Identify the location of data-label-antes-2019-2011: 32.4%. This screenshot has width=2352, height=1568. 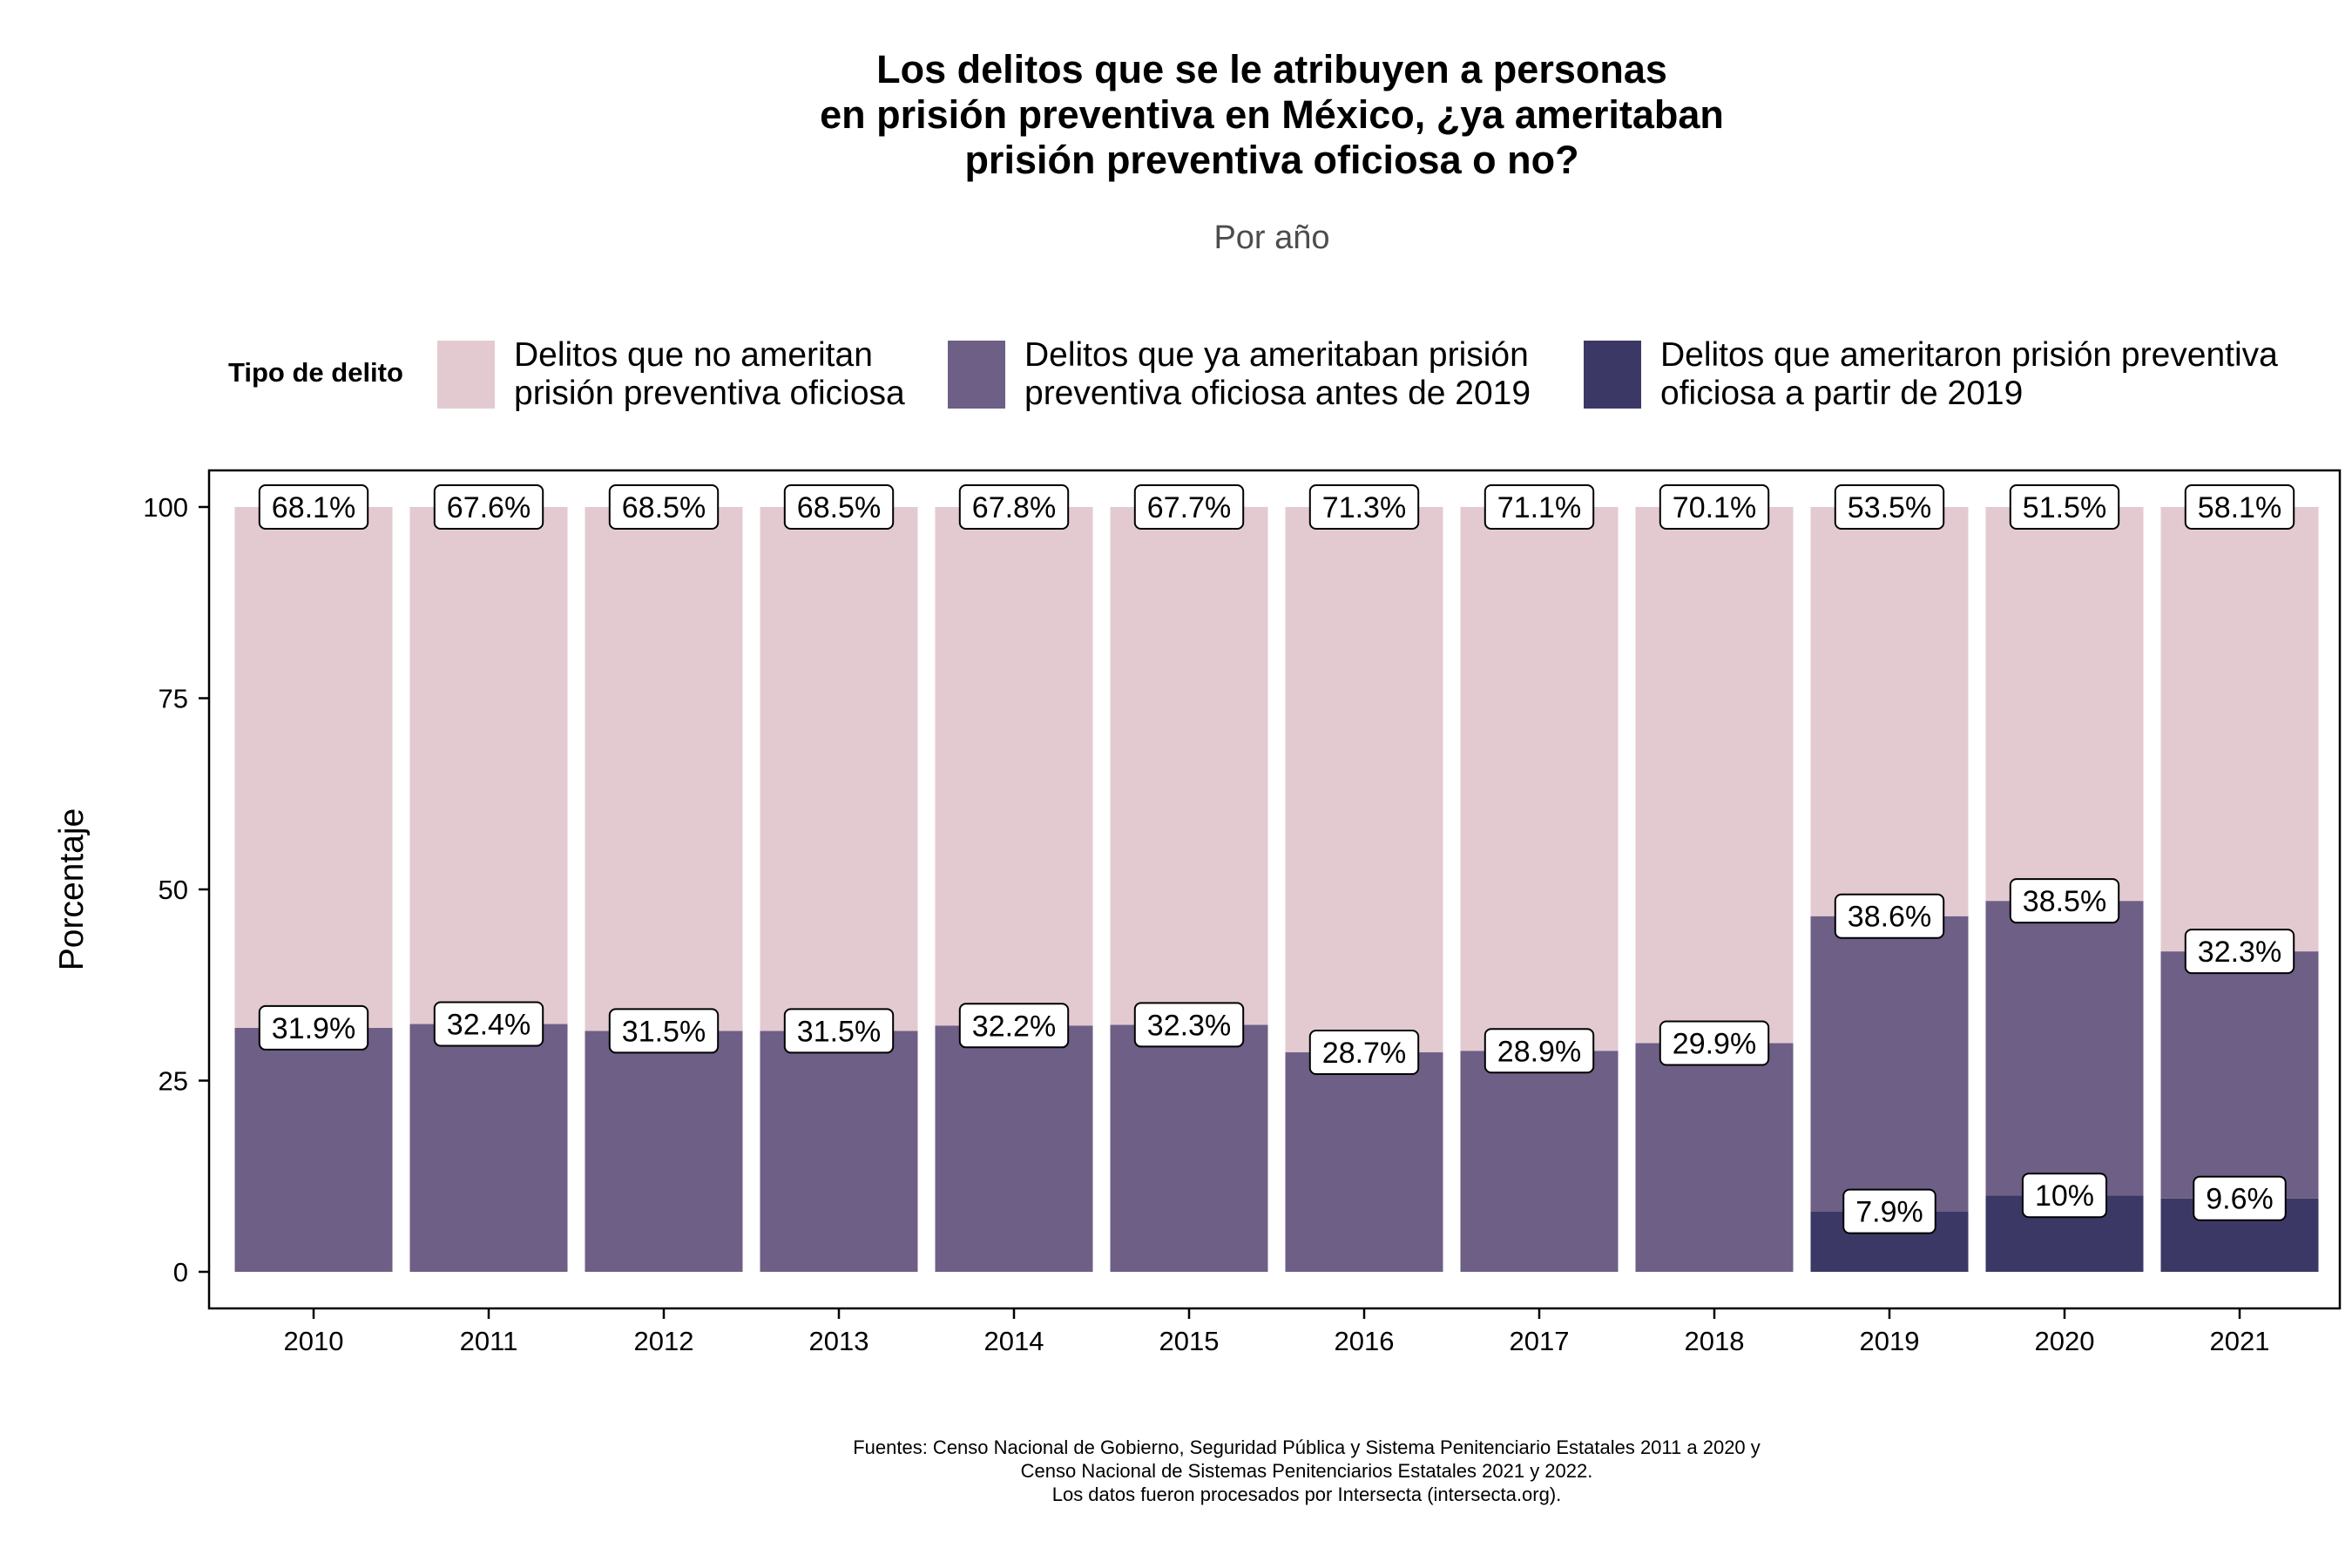
(489, 1024).